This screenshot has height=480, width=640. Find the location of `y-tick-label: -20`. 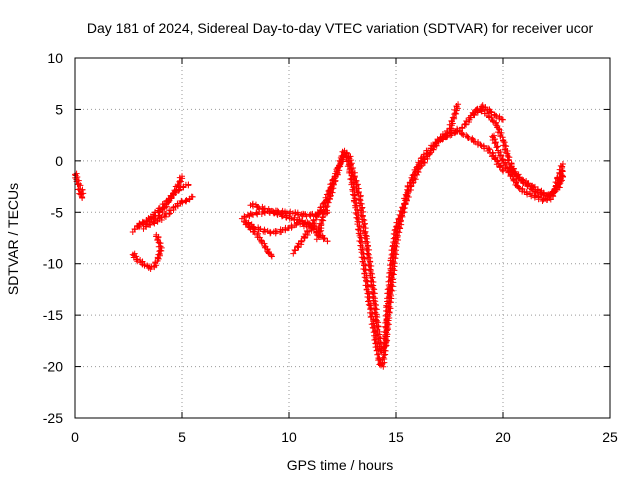

y-tick-label: -20 is located at coordinates (53, 367).